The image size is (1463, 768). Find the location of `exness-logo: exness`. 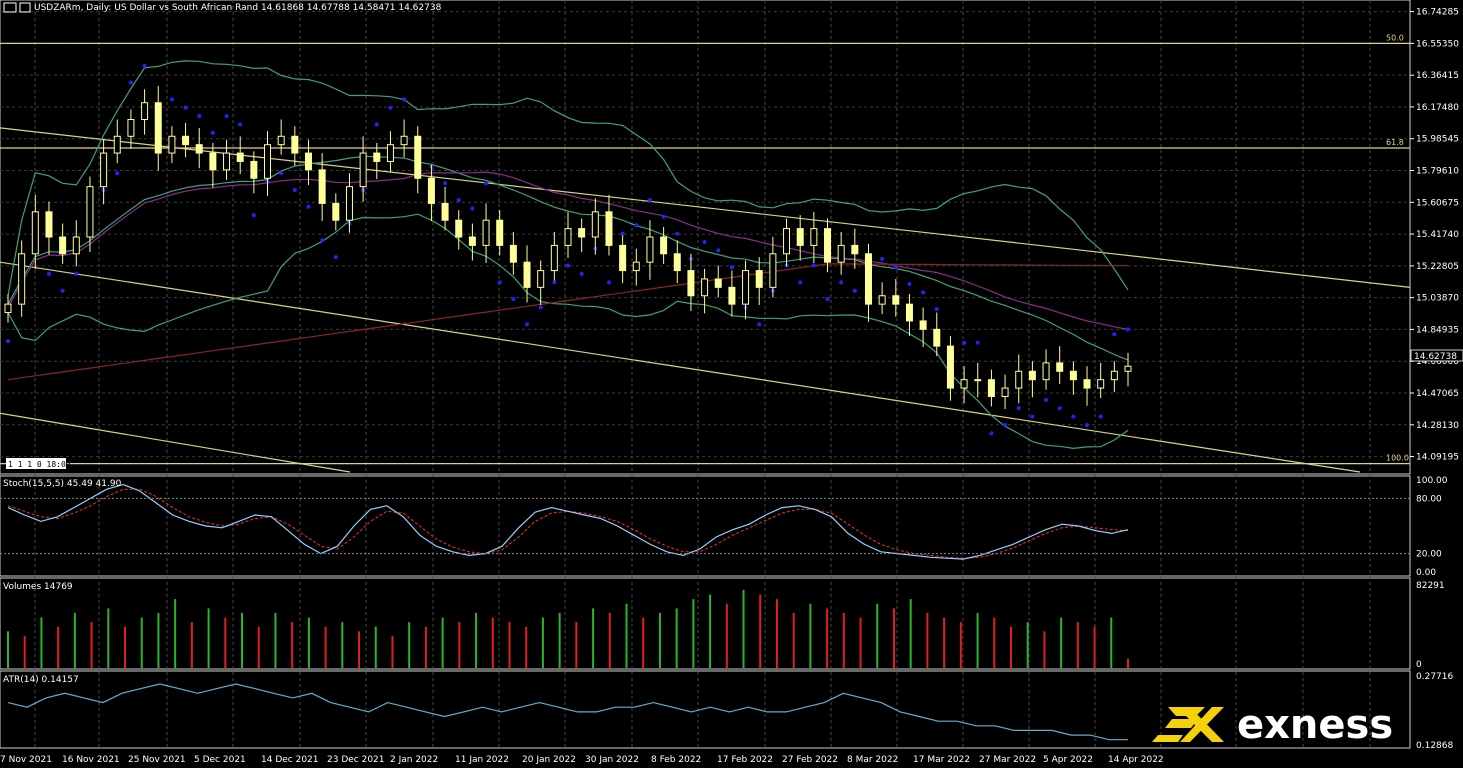

exness-logo: exness is located at coordinates (1272, 725).